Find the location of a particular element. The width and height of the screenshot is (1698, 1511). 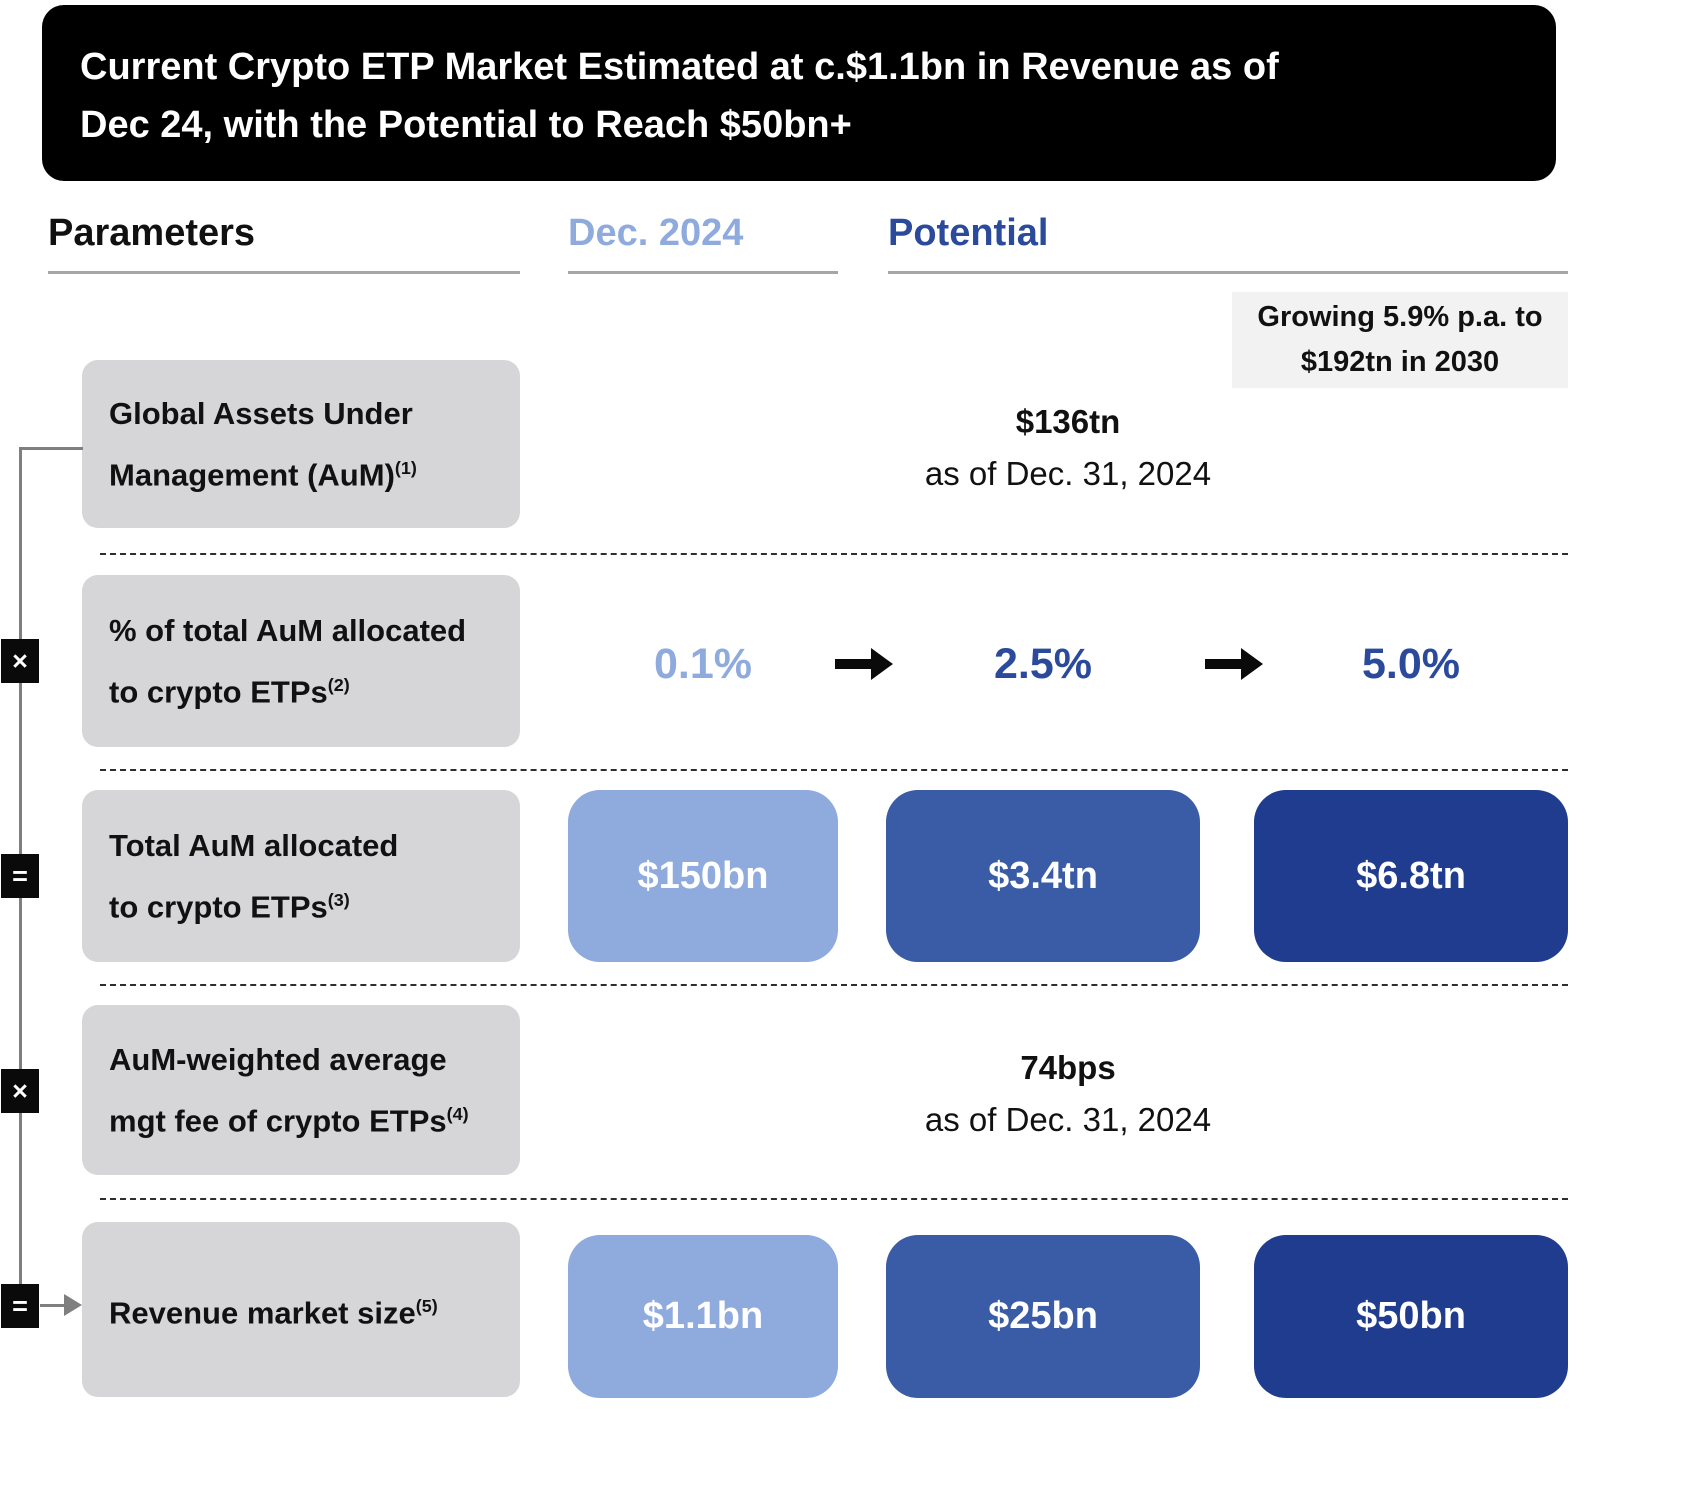

header-underline-potential is located at coordinates (1228, 272).